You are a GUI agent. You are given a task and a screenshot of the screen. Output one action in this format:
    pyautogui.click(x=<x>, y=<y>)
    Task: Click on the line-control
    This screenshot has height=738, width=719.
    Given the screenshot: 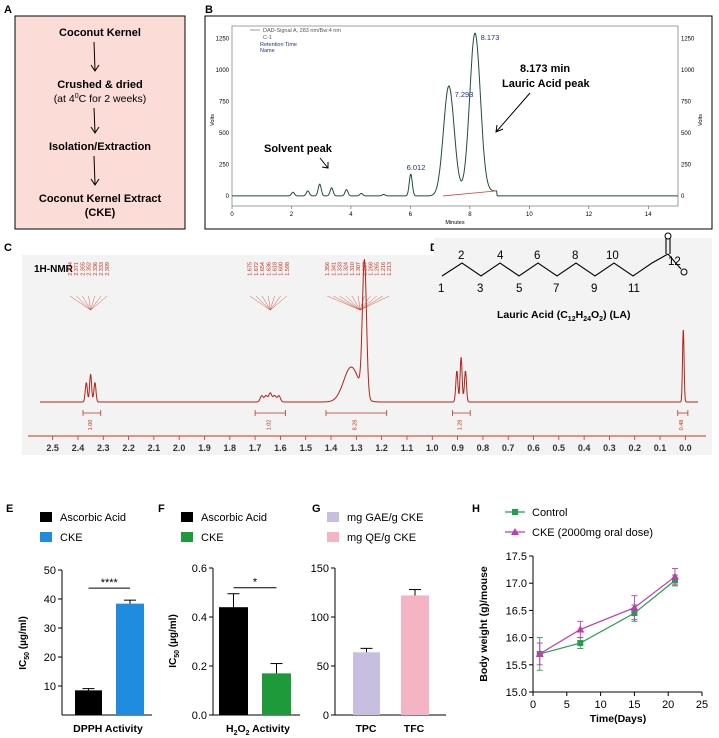 What is the action you would take?
    pyautogui.click(x=607, y=617)
    